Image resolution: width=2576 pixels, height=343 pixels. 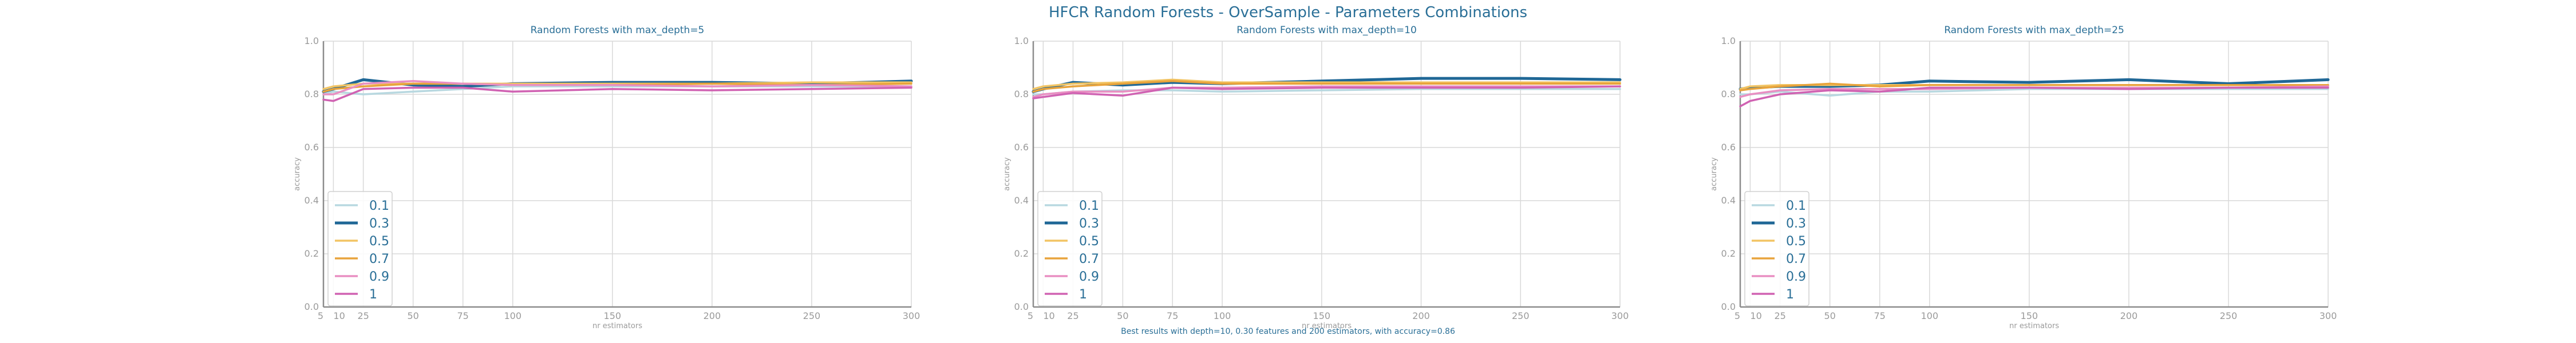 What do you see at coordinates (1326, 30) in the screenshot?
I see `subplot-title: Random Forests with max_depth=10` at bounding box center [1326, 30].